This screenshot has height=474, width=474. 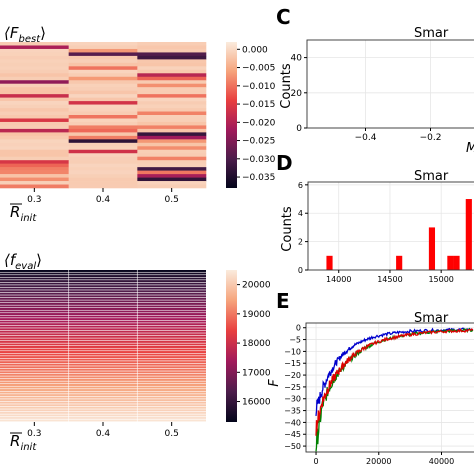 What do you see at coordinates (394, 382) in the screenshot?
I see `line-series` at bounding box center [394, 382].